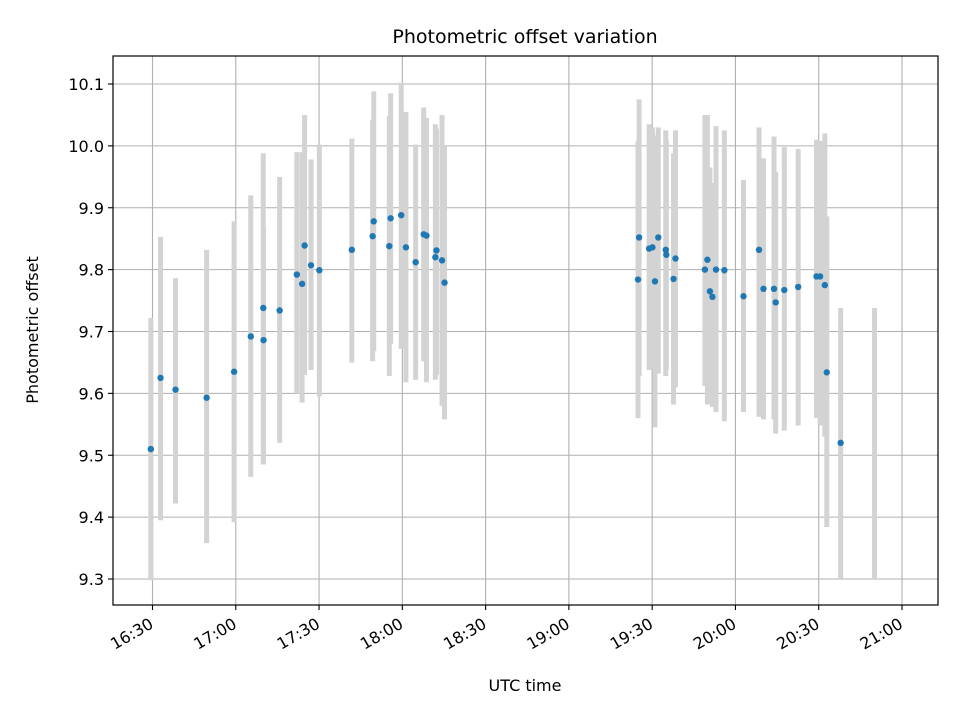 The image size is (960, 724). I want to click on x-tick-label: 19:00, so click(547, 634).